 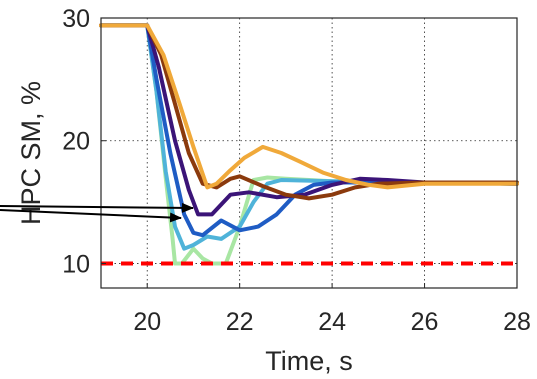 I want to click on y-tick-label-2: 30, so click(x=76, y=19).